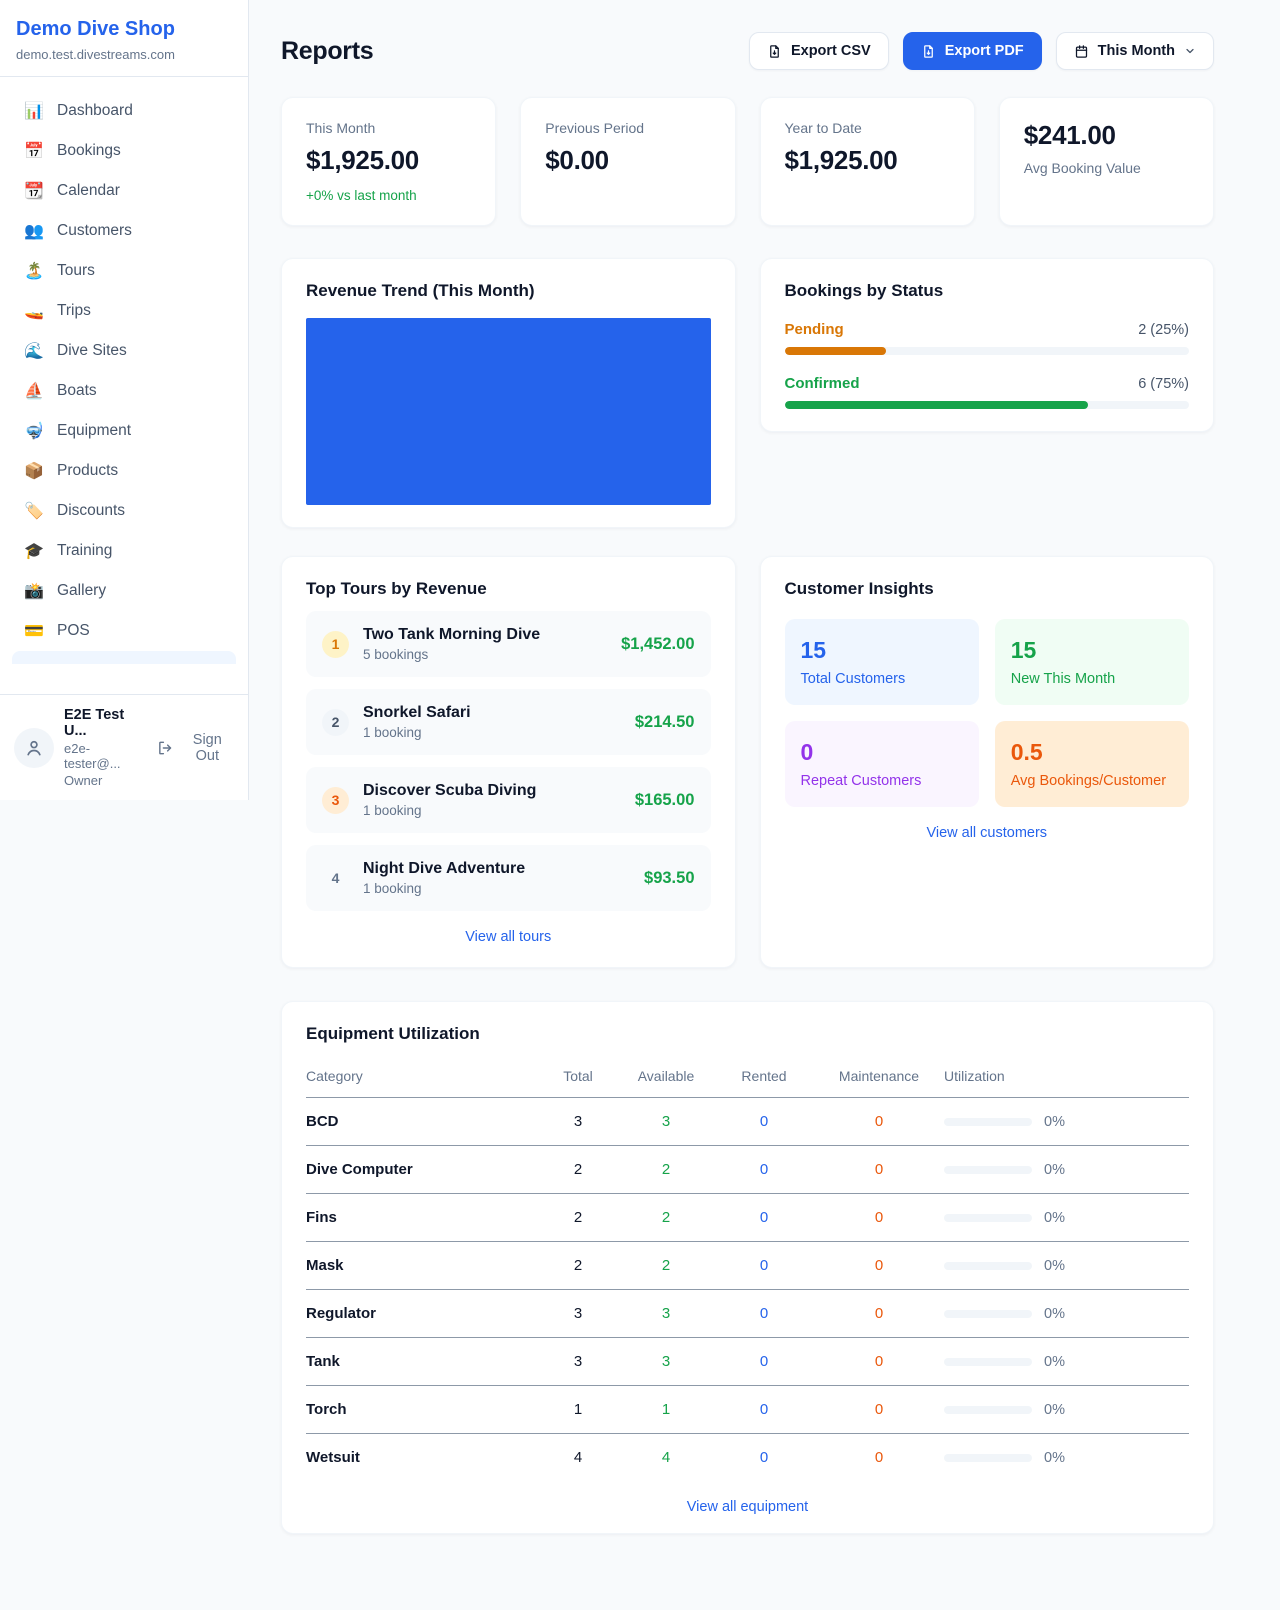  Describe the element at coordinates (389, 161) in the screenshot. I see `stat-card-this-month: This Month $1,925.00 +0% vs last month` at that location.